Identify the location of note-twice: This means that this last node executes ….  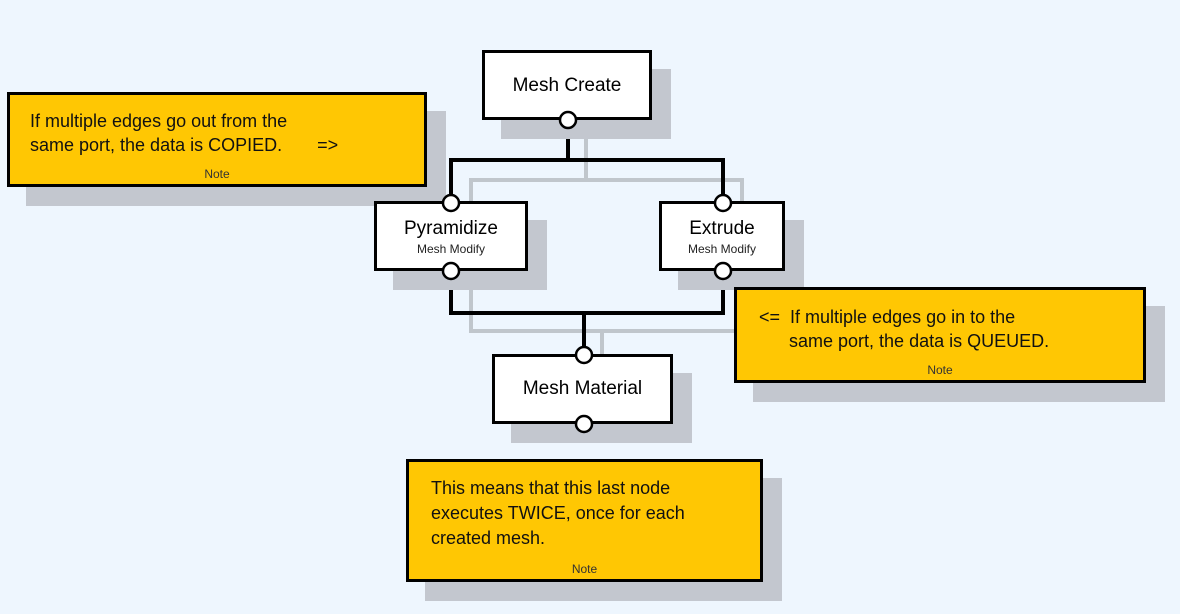
(584, 520).